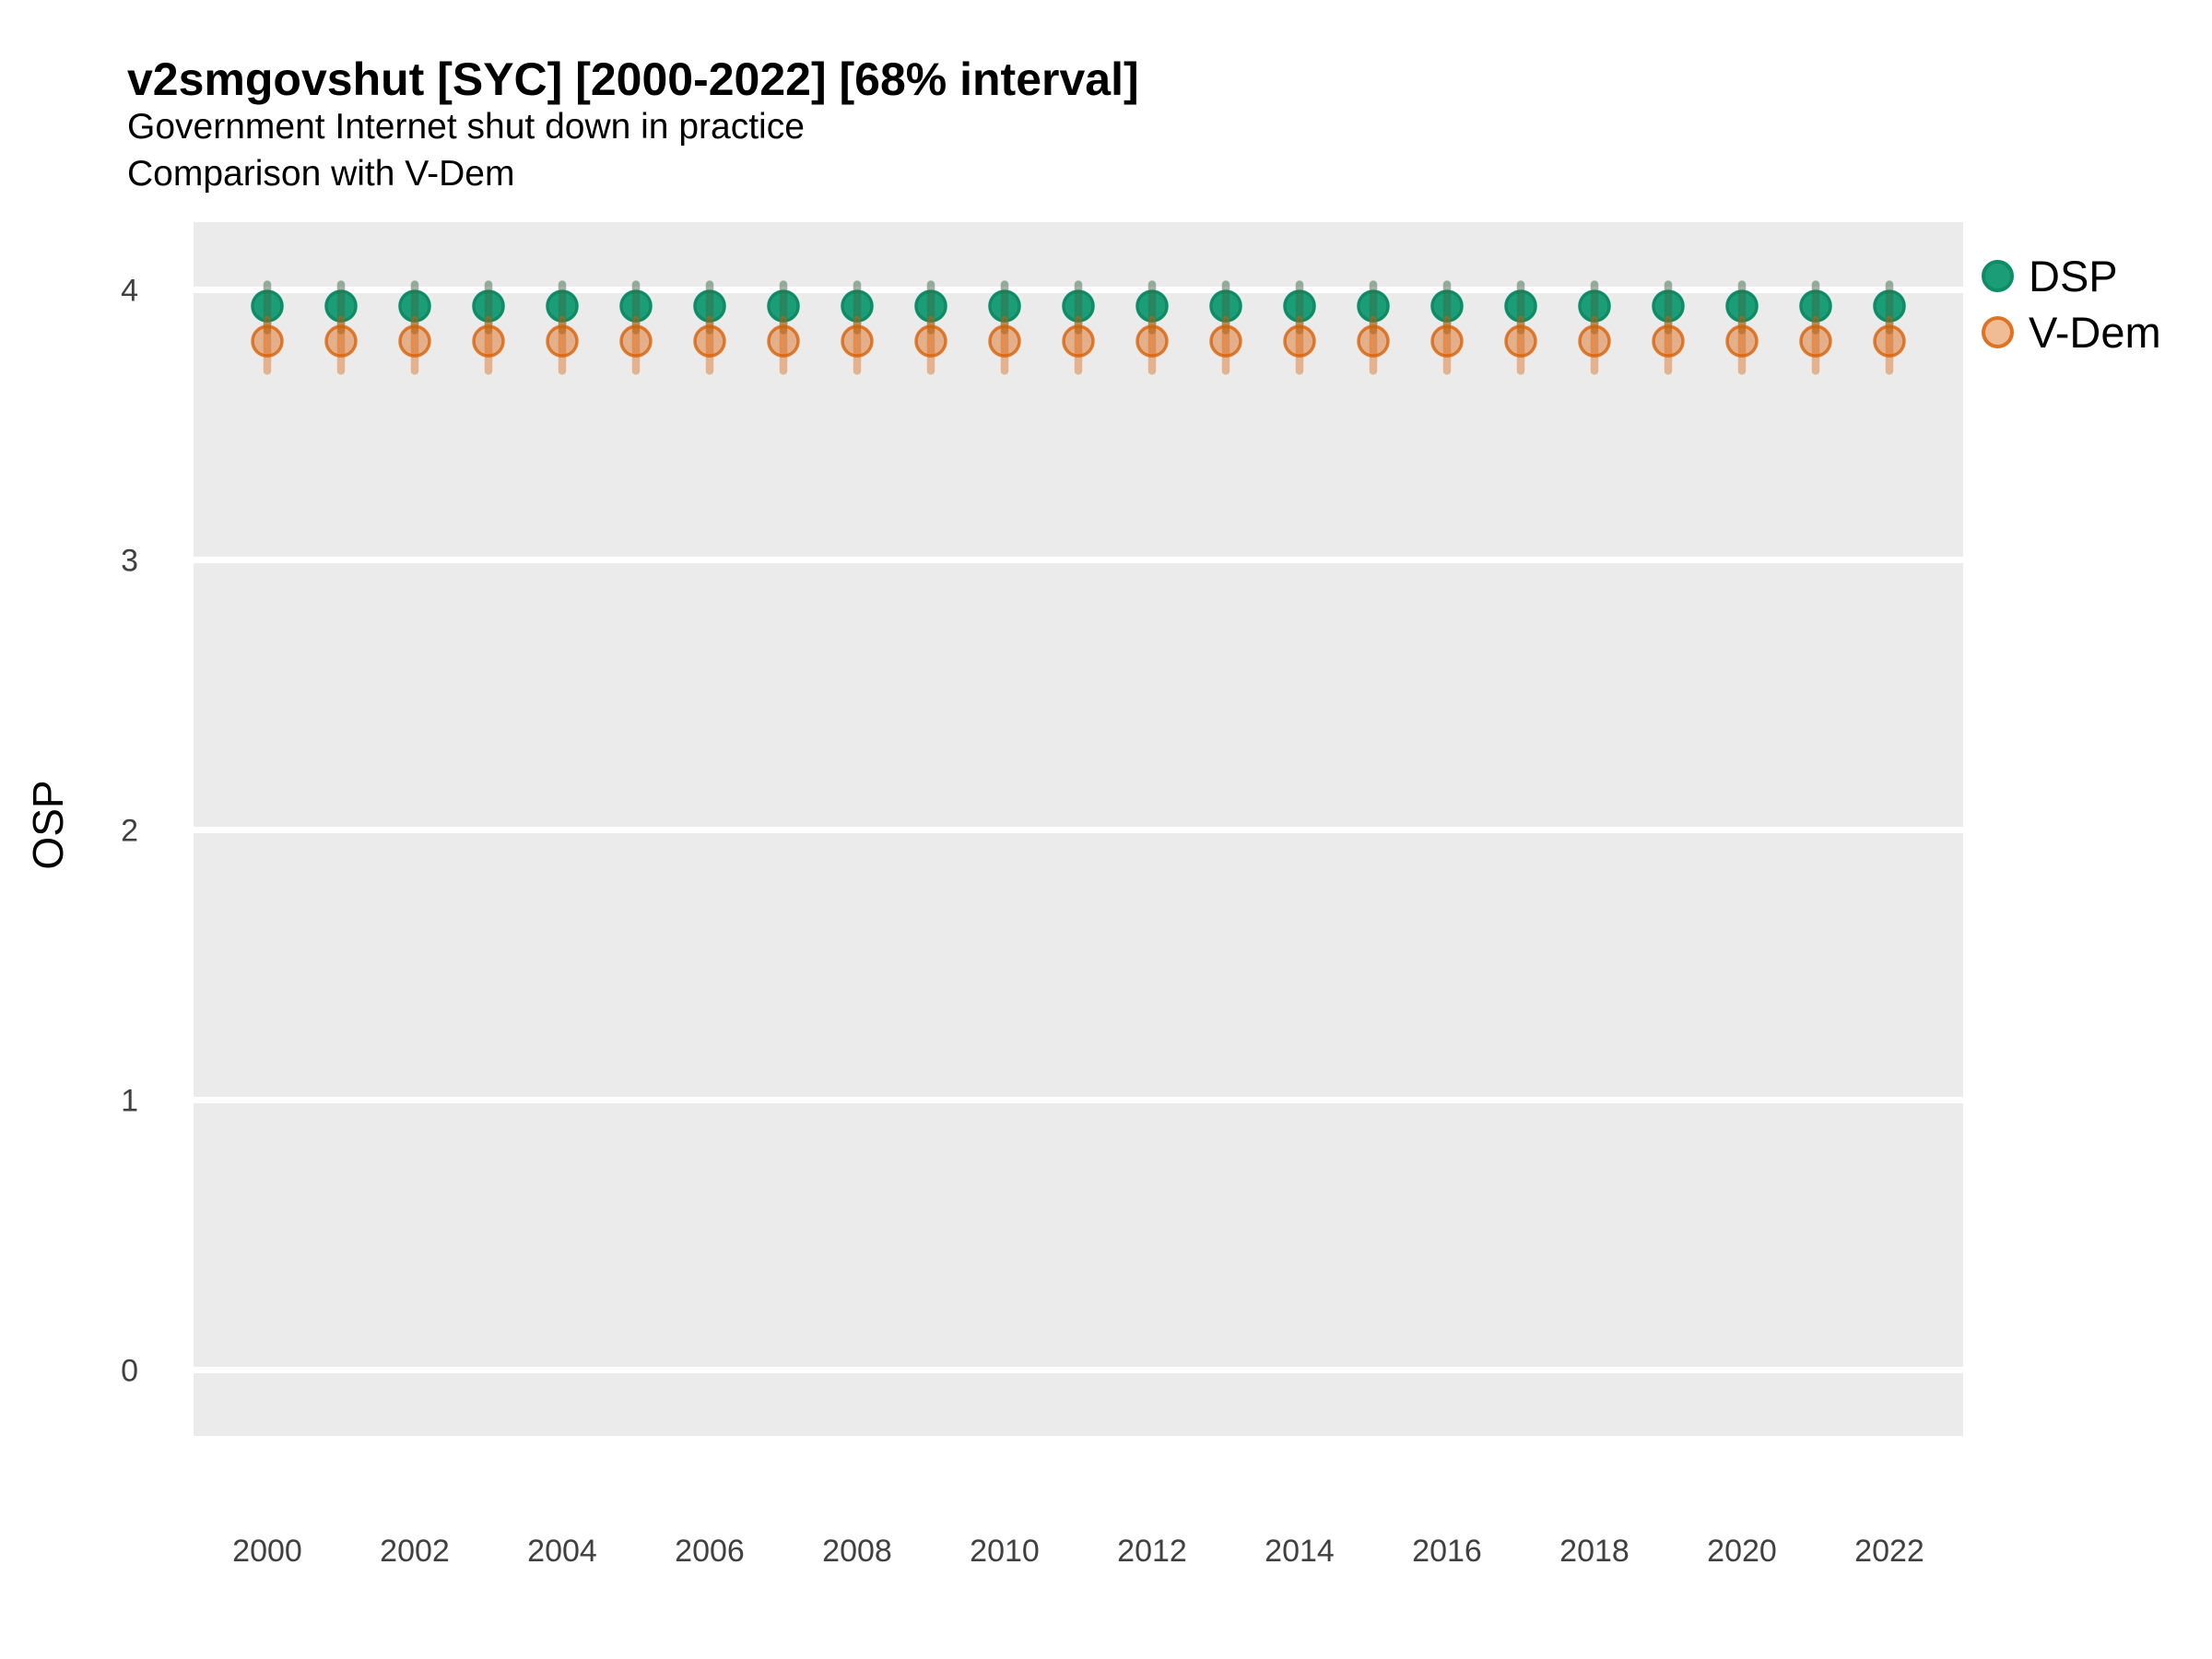  What do you see at coordinates (1742, 1551) in the screenshot?
I see `x-tick-label: 2020` at bounding box center [1742, 1551].